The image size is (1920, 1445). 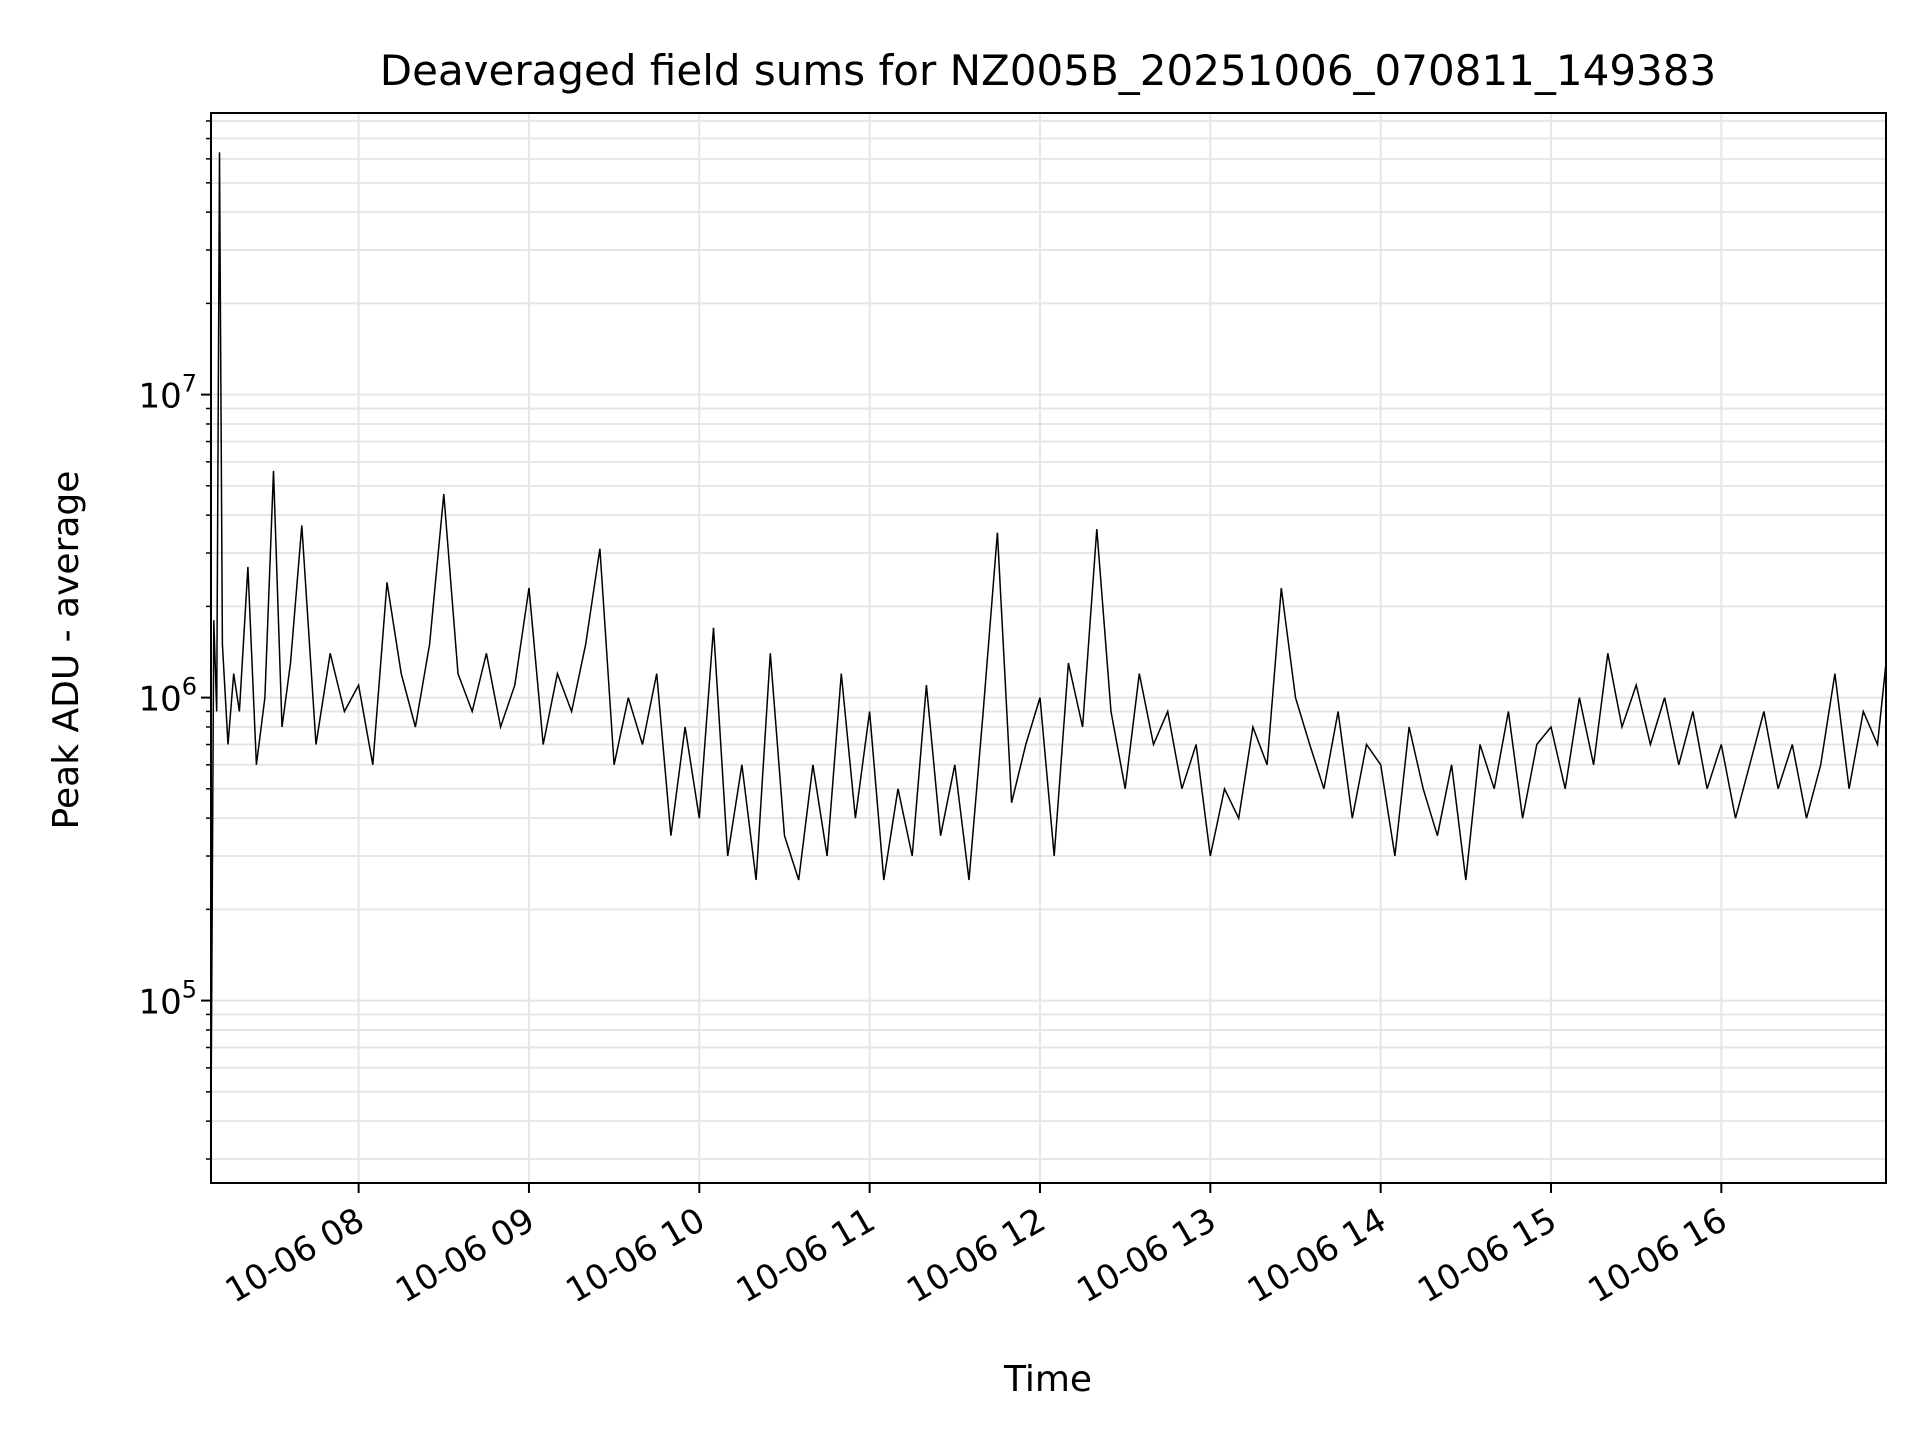 I want to click on y-tick-exponent: 5, so click(x=189, y=990).